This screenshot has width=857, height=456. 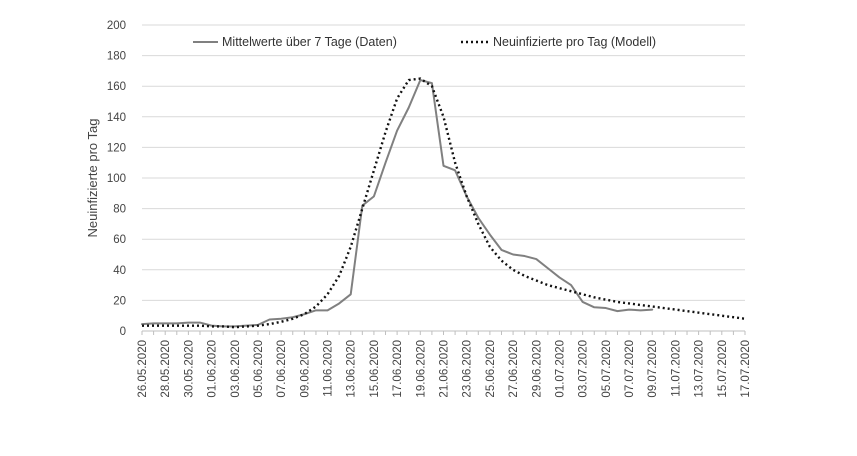 I want to click on x-tick-label: 17.06.2020, so click(x=398, y=369).